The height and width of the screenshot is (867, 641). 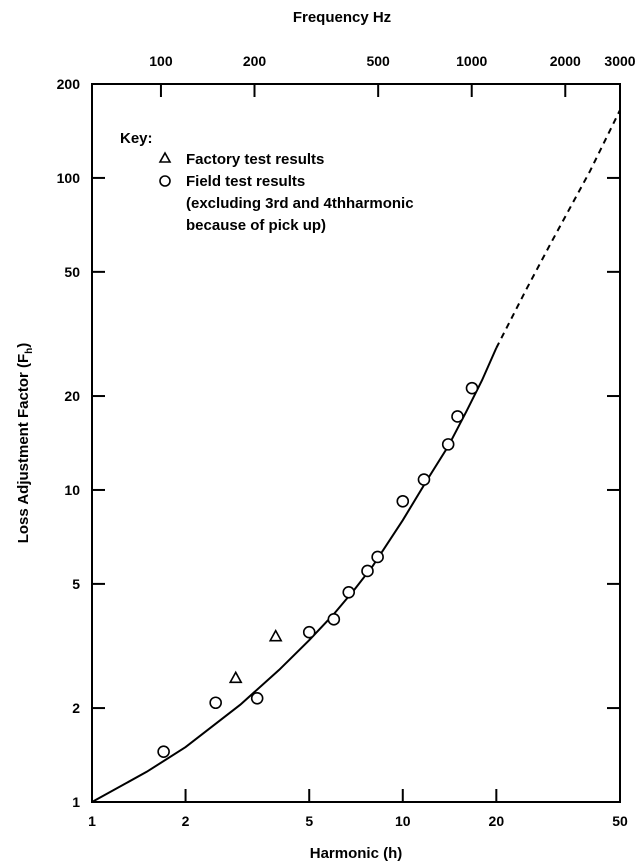 What do you see at coordinates (92, 821) in the screenshot?
I see `x-tick-label: 1` at bounding box center [92, 821].